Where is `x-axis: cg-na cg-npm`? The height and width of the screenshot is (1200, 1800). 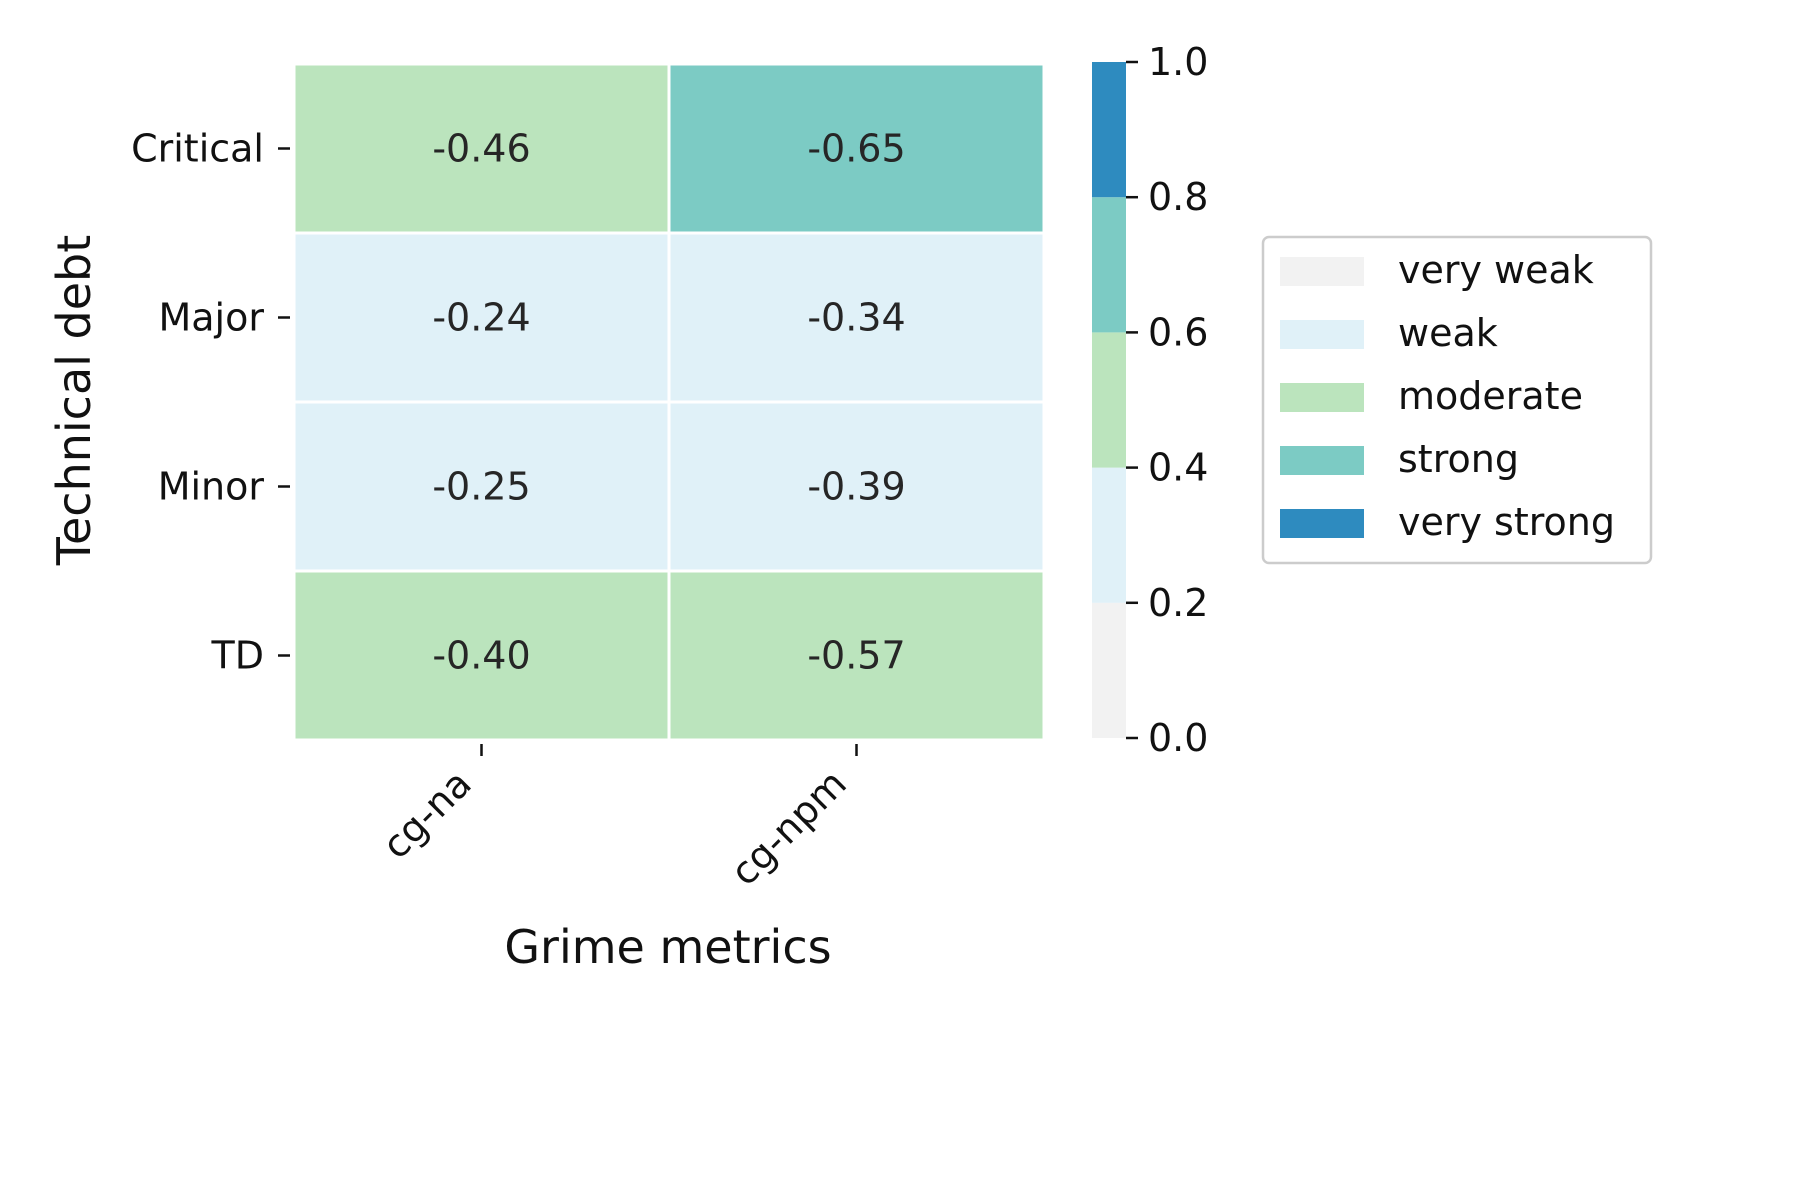 x-axis: cg-na cg-npm is located at coordinates (616, 819).